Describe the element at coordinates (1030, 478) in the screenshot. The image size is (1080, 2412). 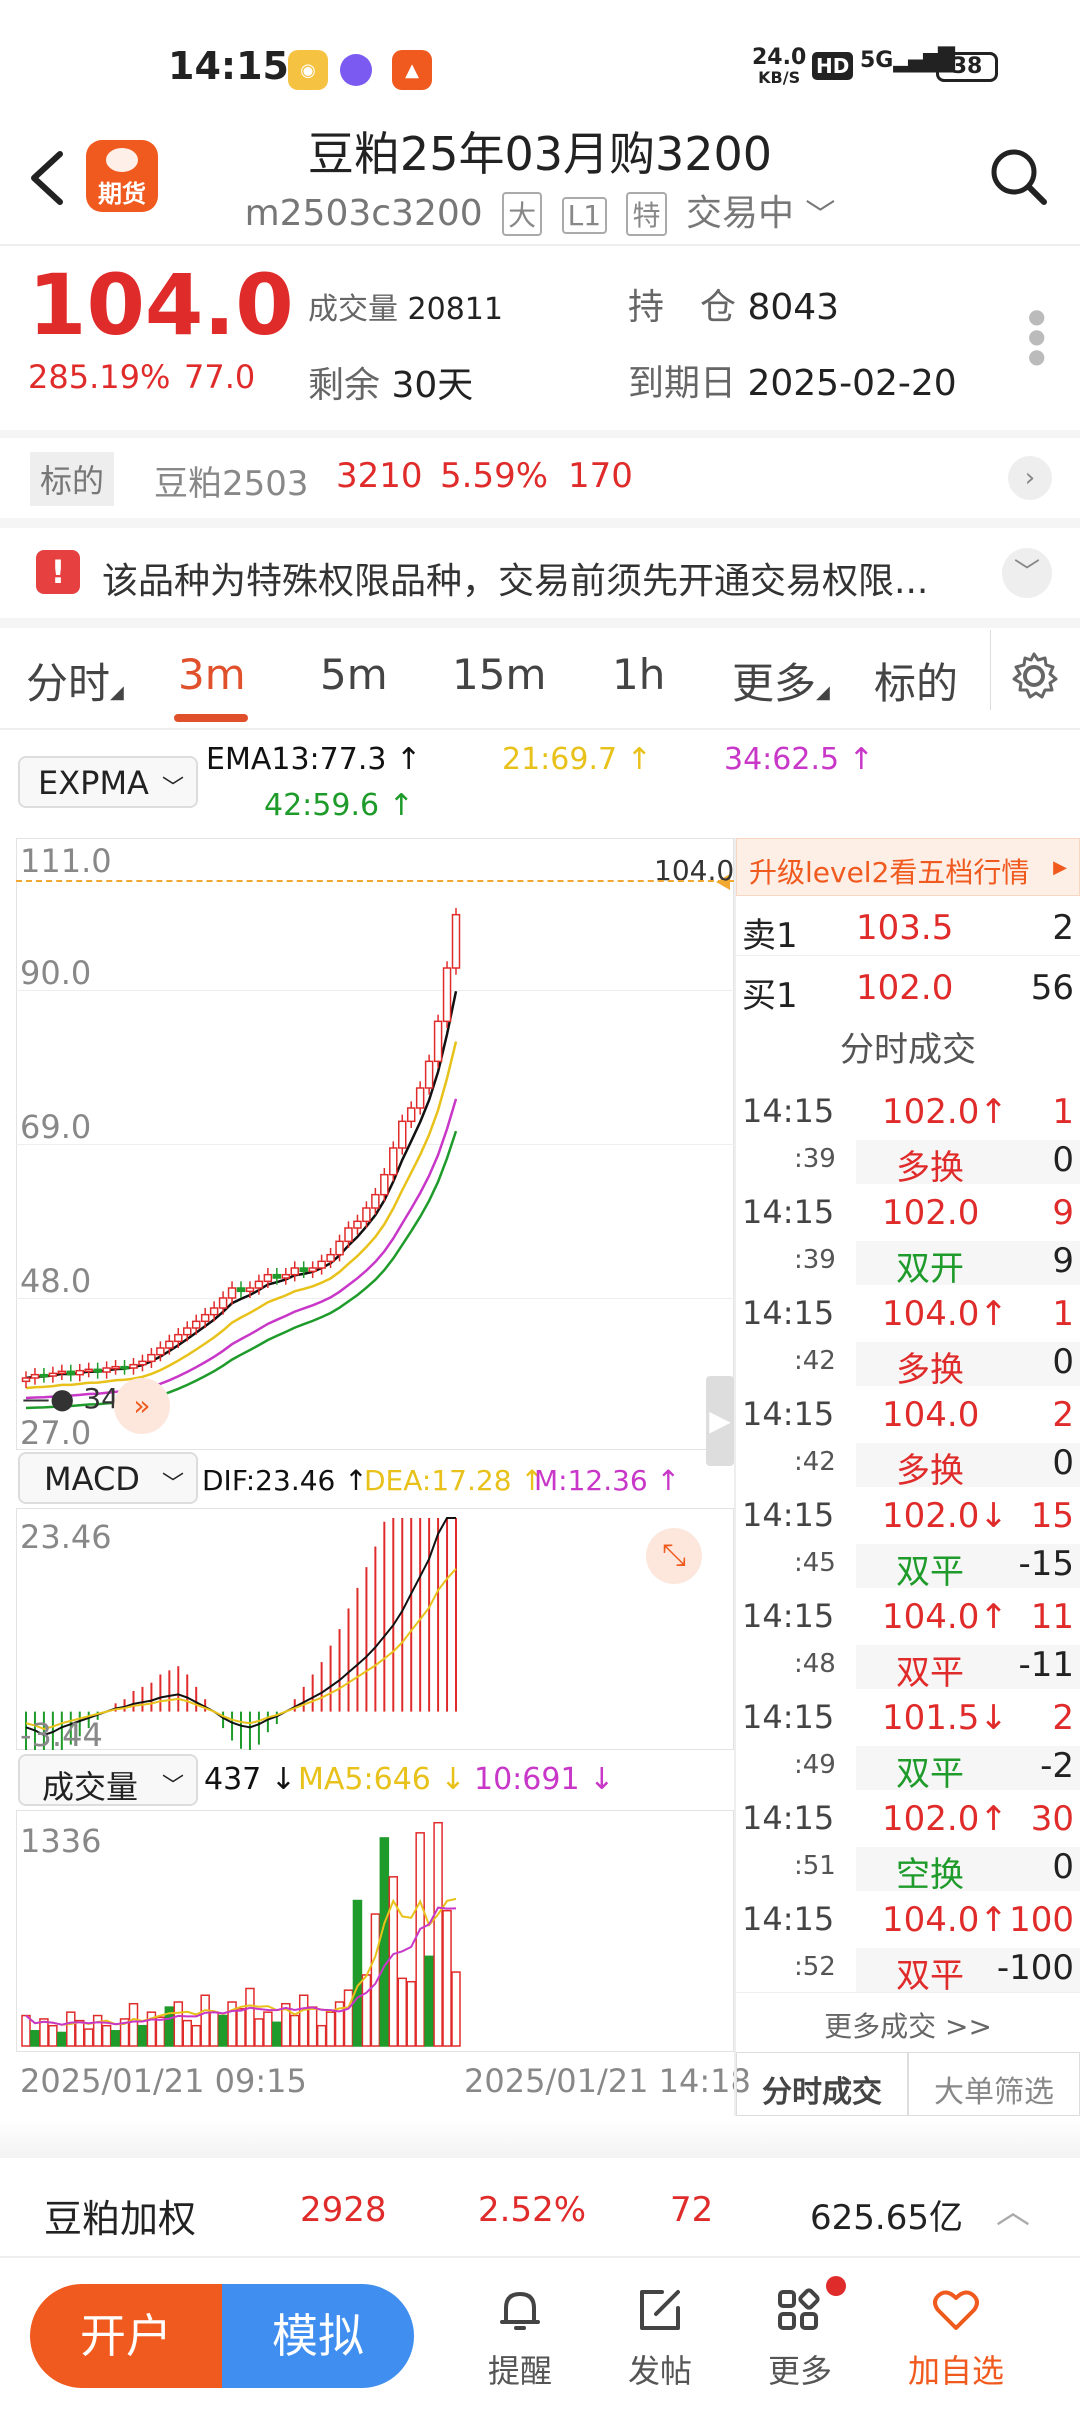
I see `chevron-right-icon: ›` at that location.